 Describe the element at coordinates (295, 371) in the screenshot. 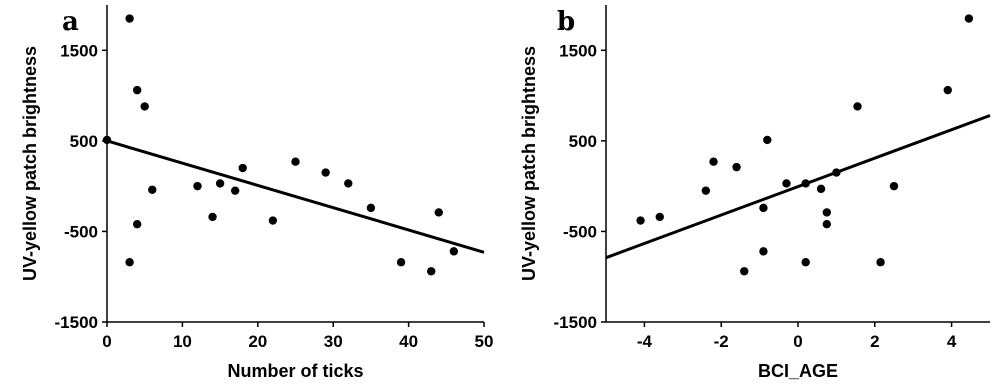

I see `x-axis-title: Number of ticks` at that location.